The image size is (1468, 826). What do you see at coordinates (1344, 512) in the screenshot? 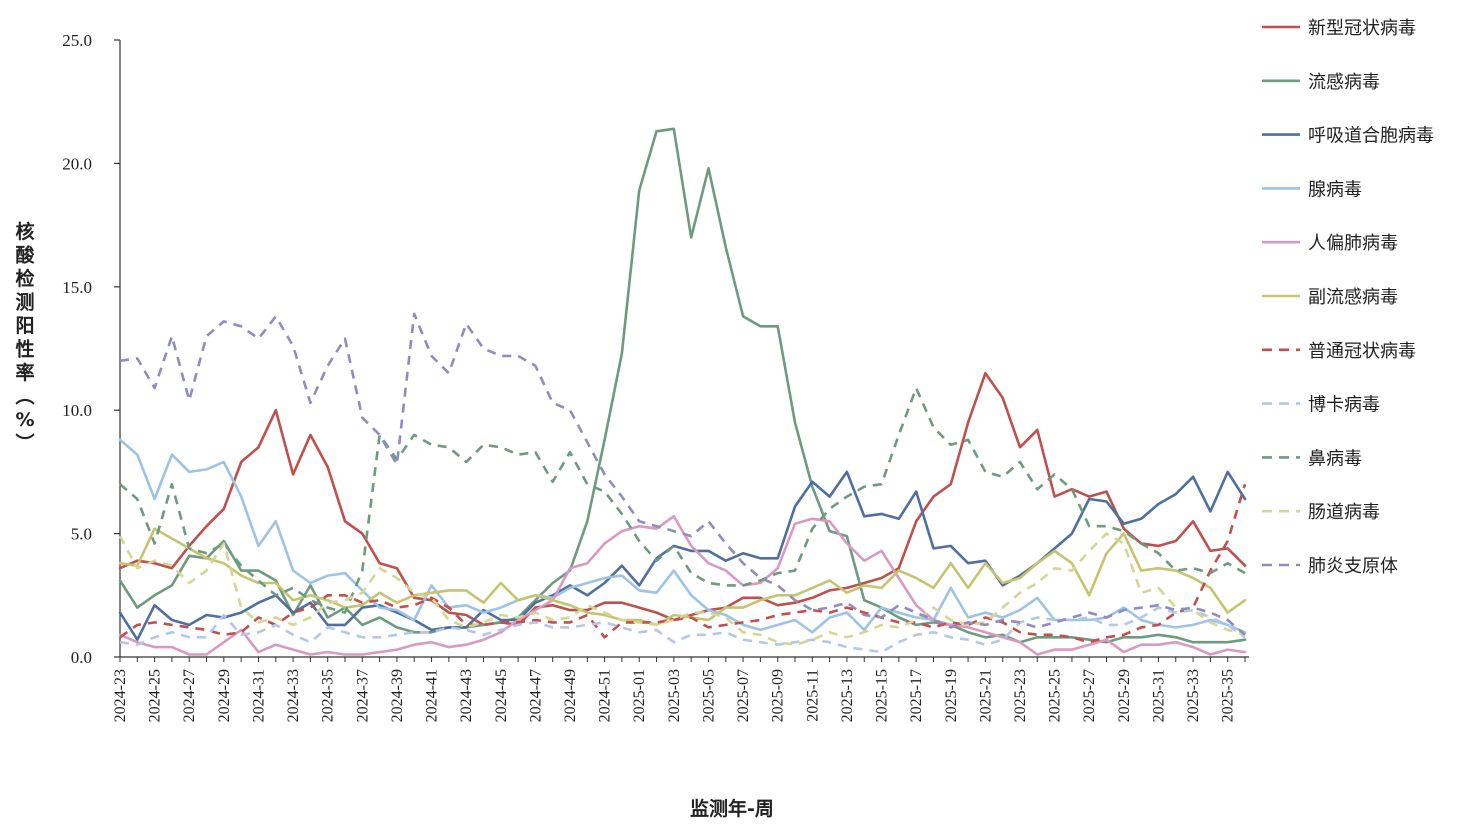
I see `legend-label: 肠道病毒` at bounding box center [1344, 512].